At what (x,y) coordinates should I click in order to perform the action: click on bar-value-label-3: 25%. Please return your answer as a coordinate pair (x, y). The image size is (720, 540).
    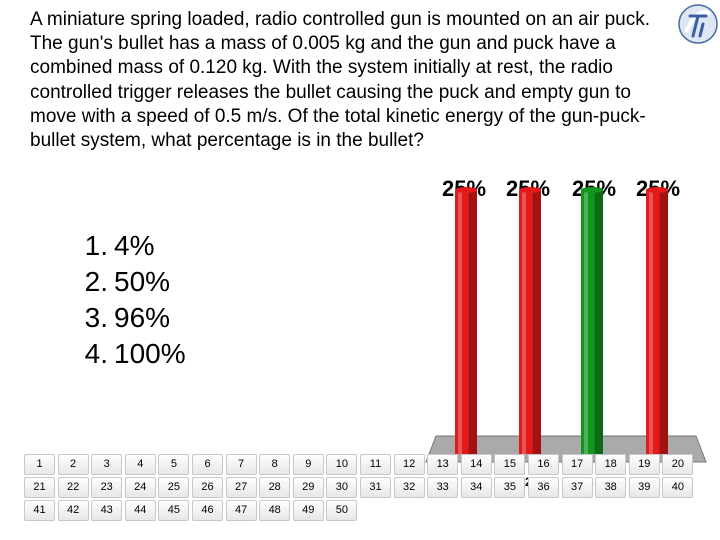
    Looking at the image, I should click on (594, 188).